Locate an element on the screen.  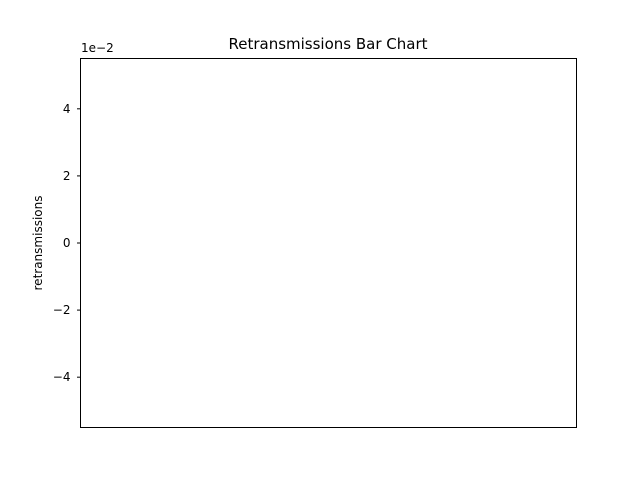
chart-title: Retransmissions Bar Chart is located at coordinates (327, 44).